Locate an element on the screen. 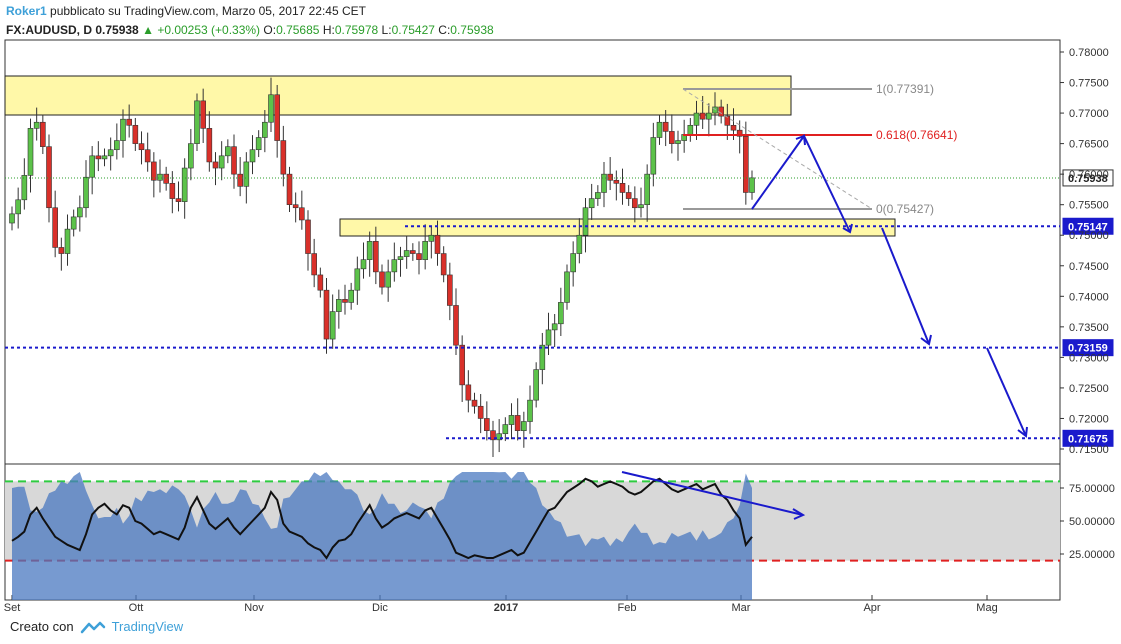 The height and width of the screenshot is (644, 1121). author-name: Roker1 is located at coordinates (26, 11).